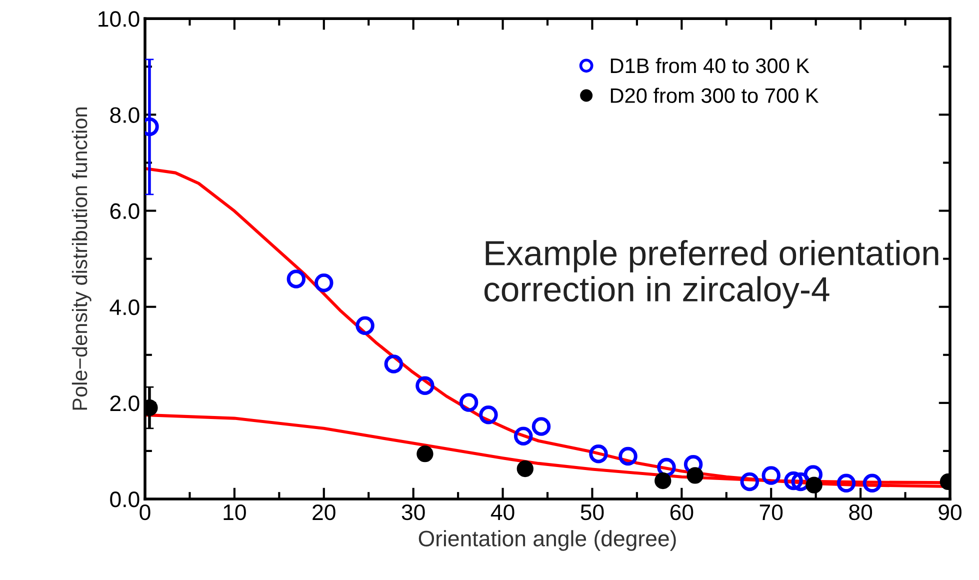 The image size is (979, 580). Describe the element at coordinates (125, 307) in the screenshot. I see `y-tick-label: 4.0` at that location.